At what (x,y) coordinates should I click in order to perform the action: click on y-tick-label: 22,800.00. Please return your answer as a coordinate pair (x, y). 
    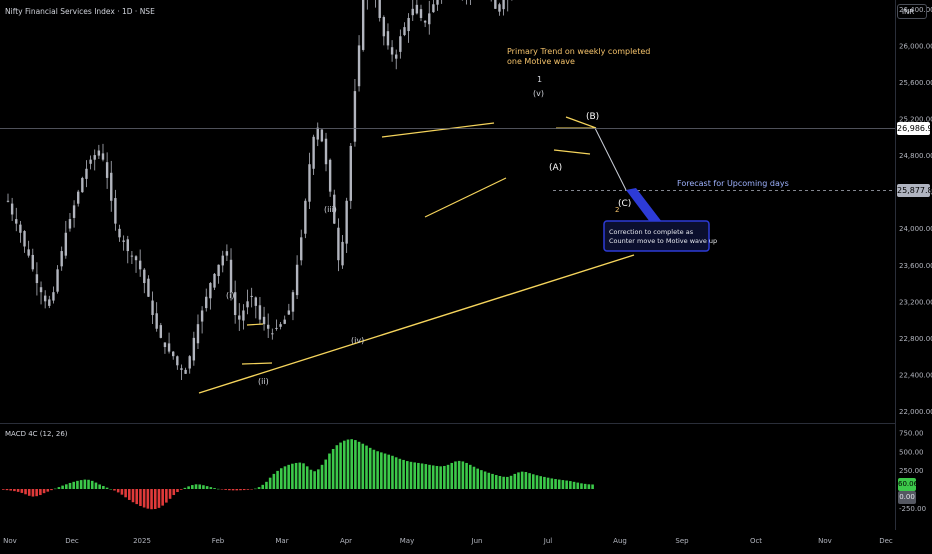
    Looking at the image, I should click on (915, 339).